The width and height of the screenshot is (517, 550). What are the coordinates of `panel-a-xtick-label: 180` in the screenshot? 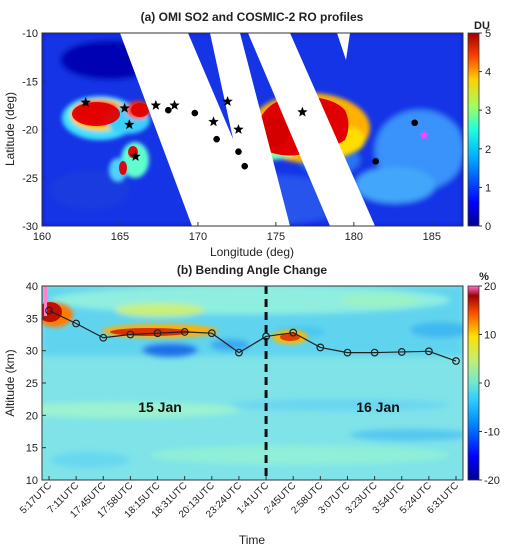 It's located at (354, 237).